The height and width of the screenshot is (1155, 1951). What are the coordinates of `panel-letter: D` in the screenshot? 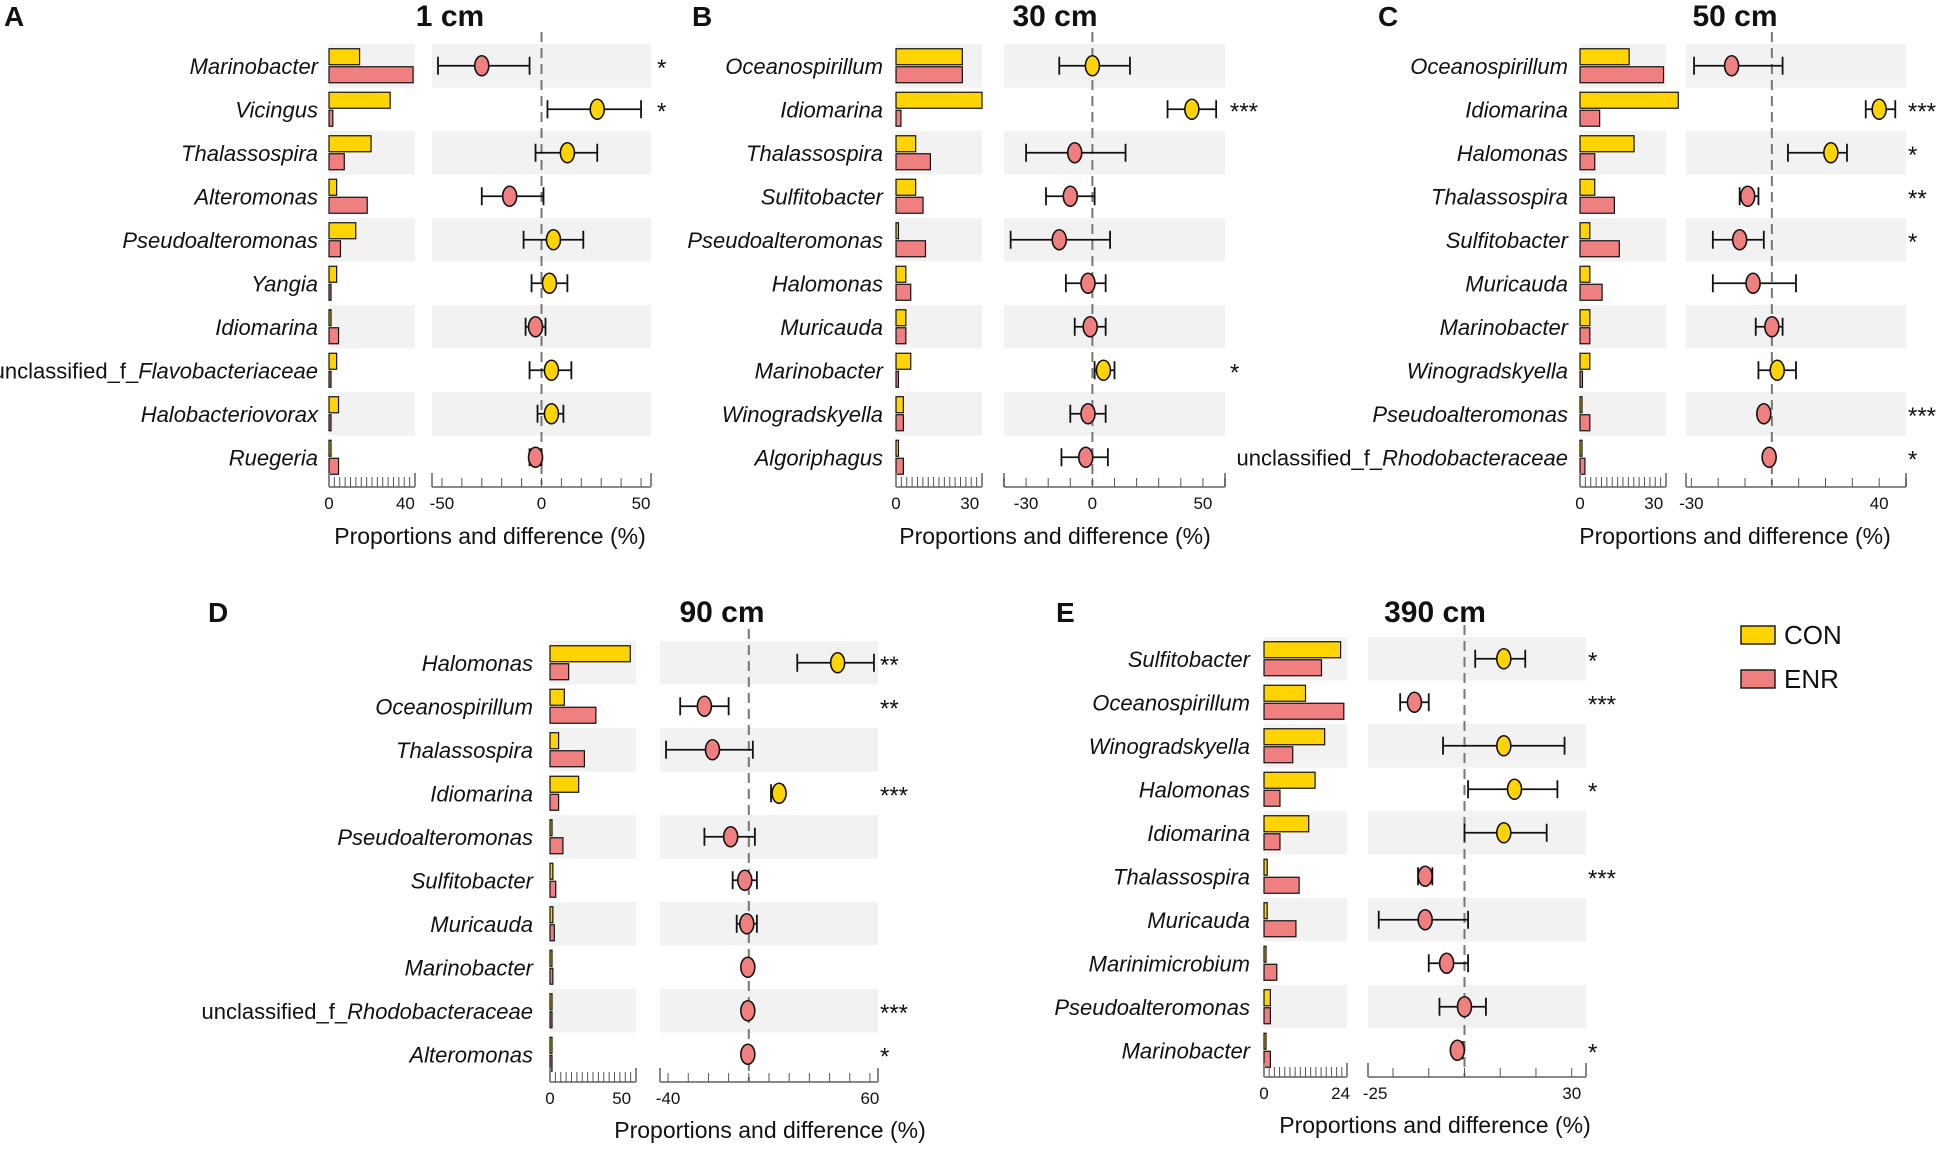 It's located at (218, 612).